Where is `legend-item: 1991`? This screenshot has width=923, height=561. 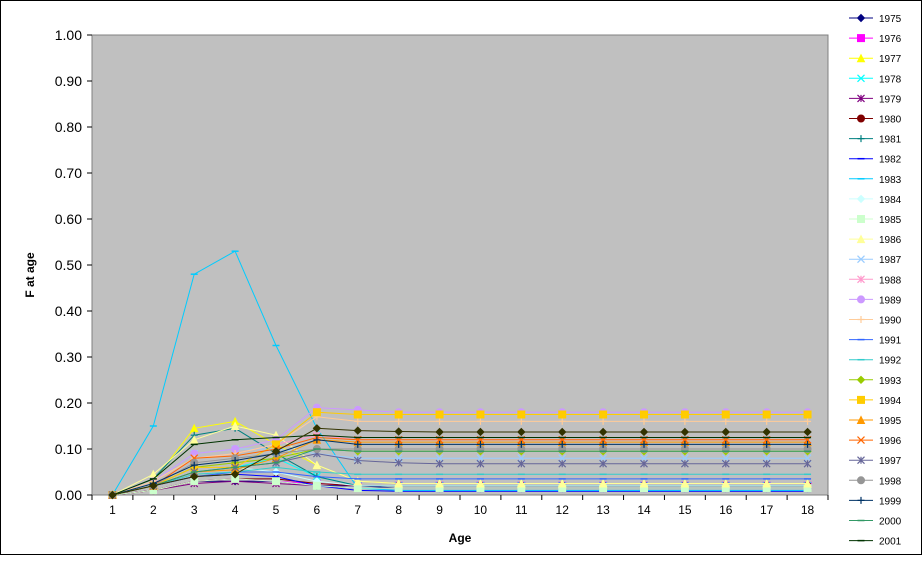
legend-item: 1991 is located at coordinates (875, 341).